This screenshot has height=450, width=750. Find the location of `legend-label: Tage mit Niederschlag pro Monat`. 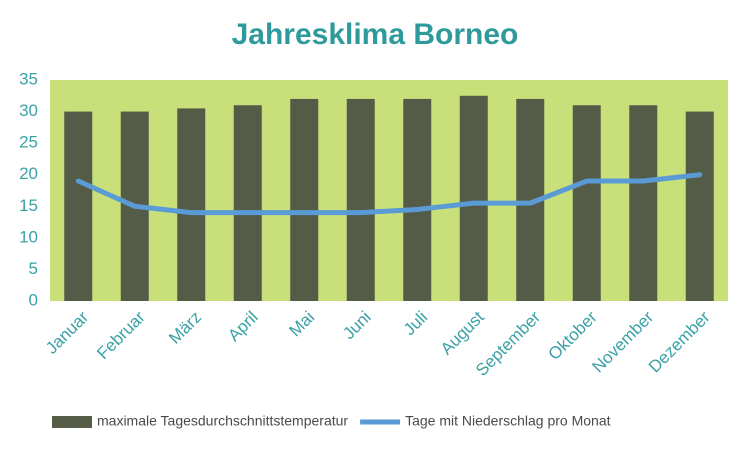

legend-label: Tage mit Niederschlag pro Monat is located at coordinates (508, 421).